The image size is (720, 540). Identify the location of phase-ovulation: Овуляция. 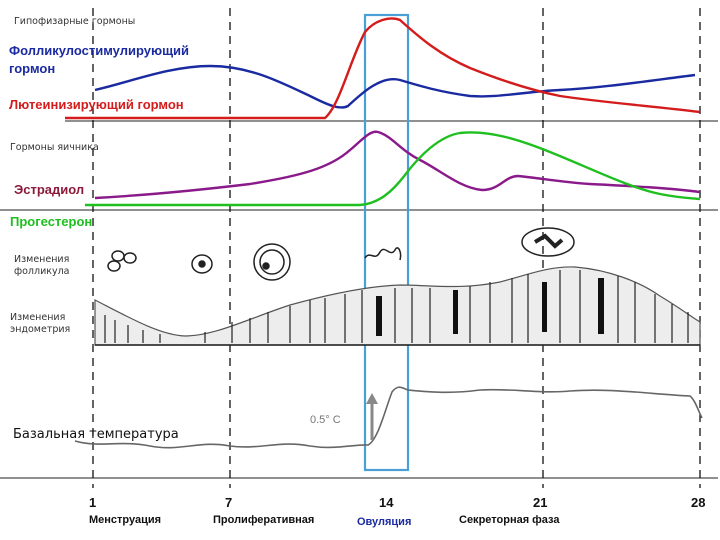
(384, 522).